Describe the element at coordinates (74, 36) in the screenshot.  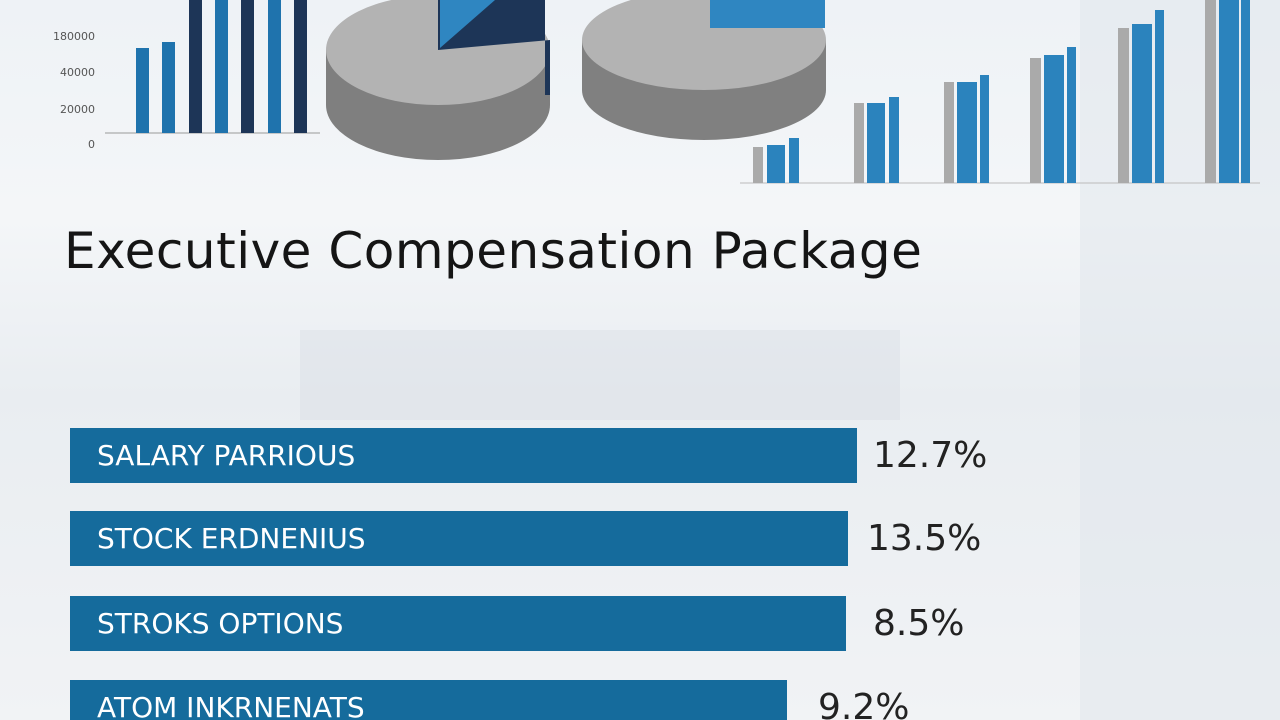
I see `axis-label: 180000` at that location.